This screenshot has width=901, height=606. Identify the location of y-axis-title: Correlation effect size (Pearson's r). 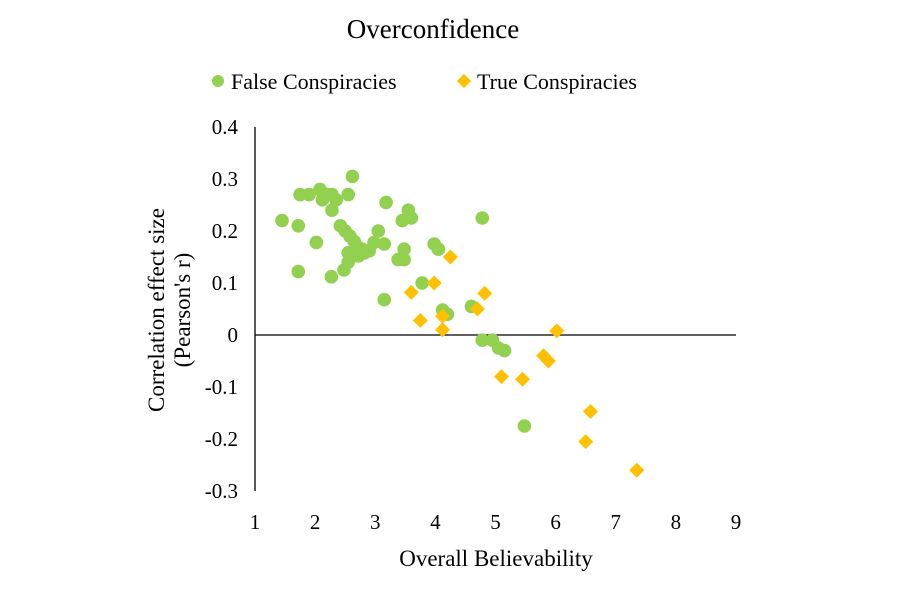
(169, 310).